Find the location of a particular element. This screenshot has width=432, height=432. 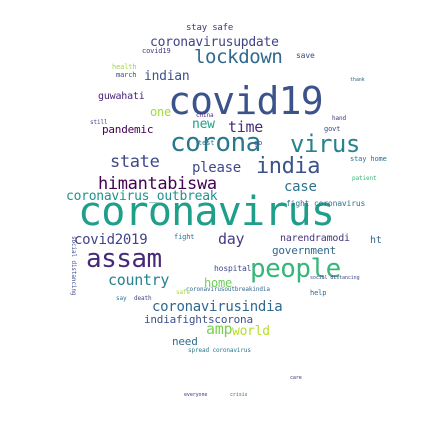

cloud-word: stay safe is located at coordinates (210, 28).